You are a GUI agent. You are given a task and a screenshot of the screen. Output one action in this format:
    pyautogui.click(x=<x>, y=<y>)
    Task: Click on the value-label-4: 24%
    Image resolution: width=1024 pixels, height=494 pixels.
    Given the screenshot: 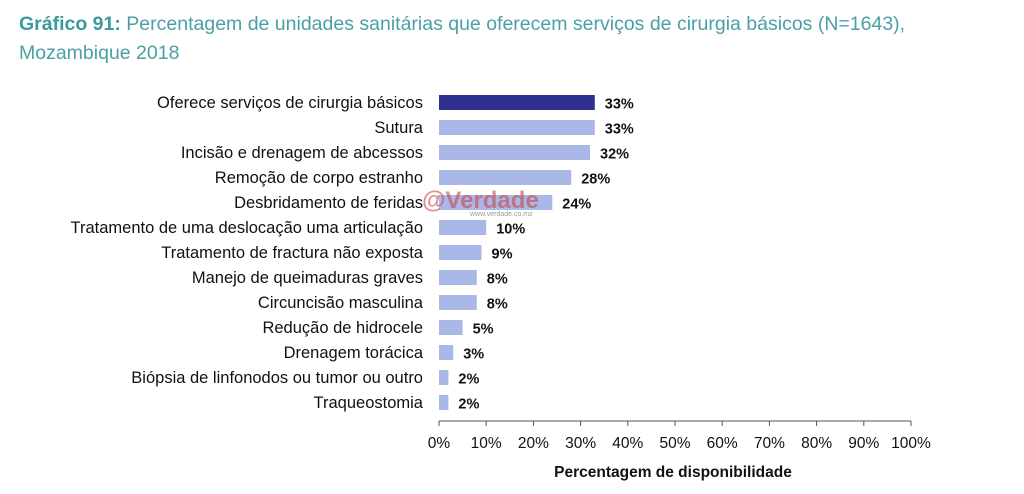 What is the action you would take?
    pyautogui.click(x=576, y=205)
    